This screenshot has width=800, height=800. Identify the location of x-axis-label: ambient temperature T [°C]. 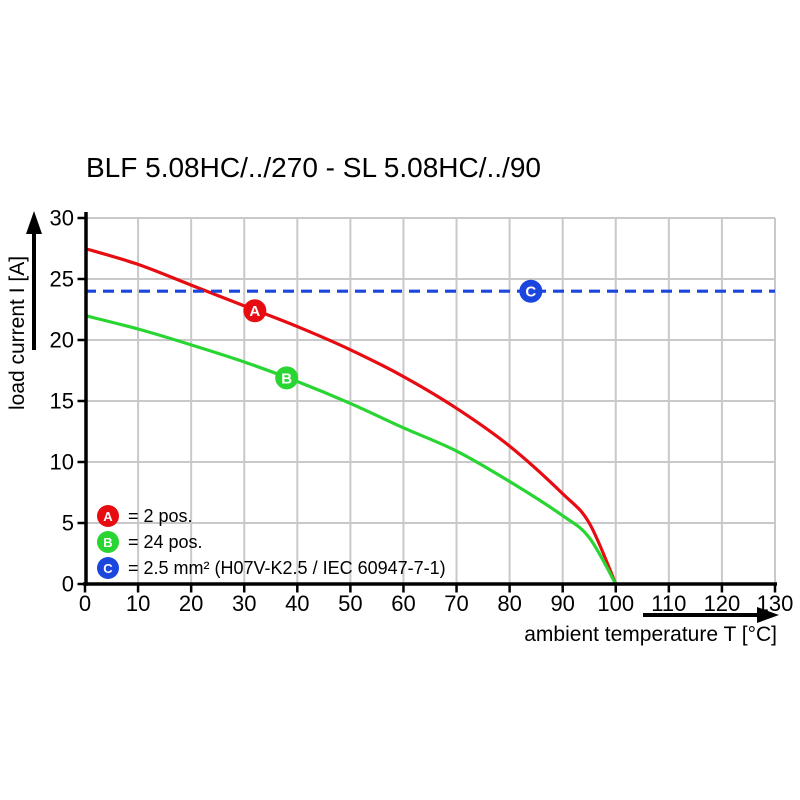
(650, 634).